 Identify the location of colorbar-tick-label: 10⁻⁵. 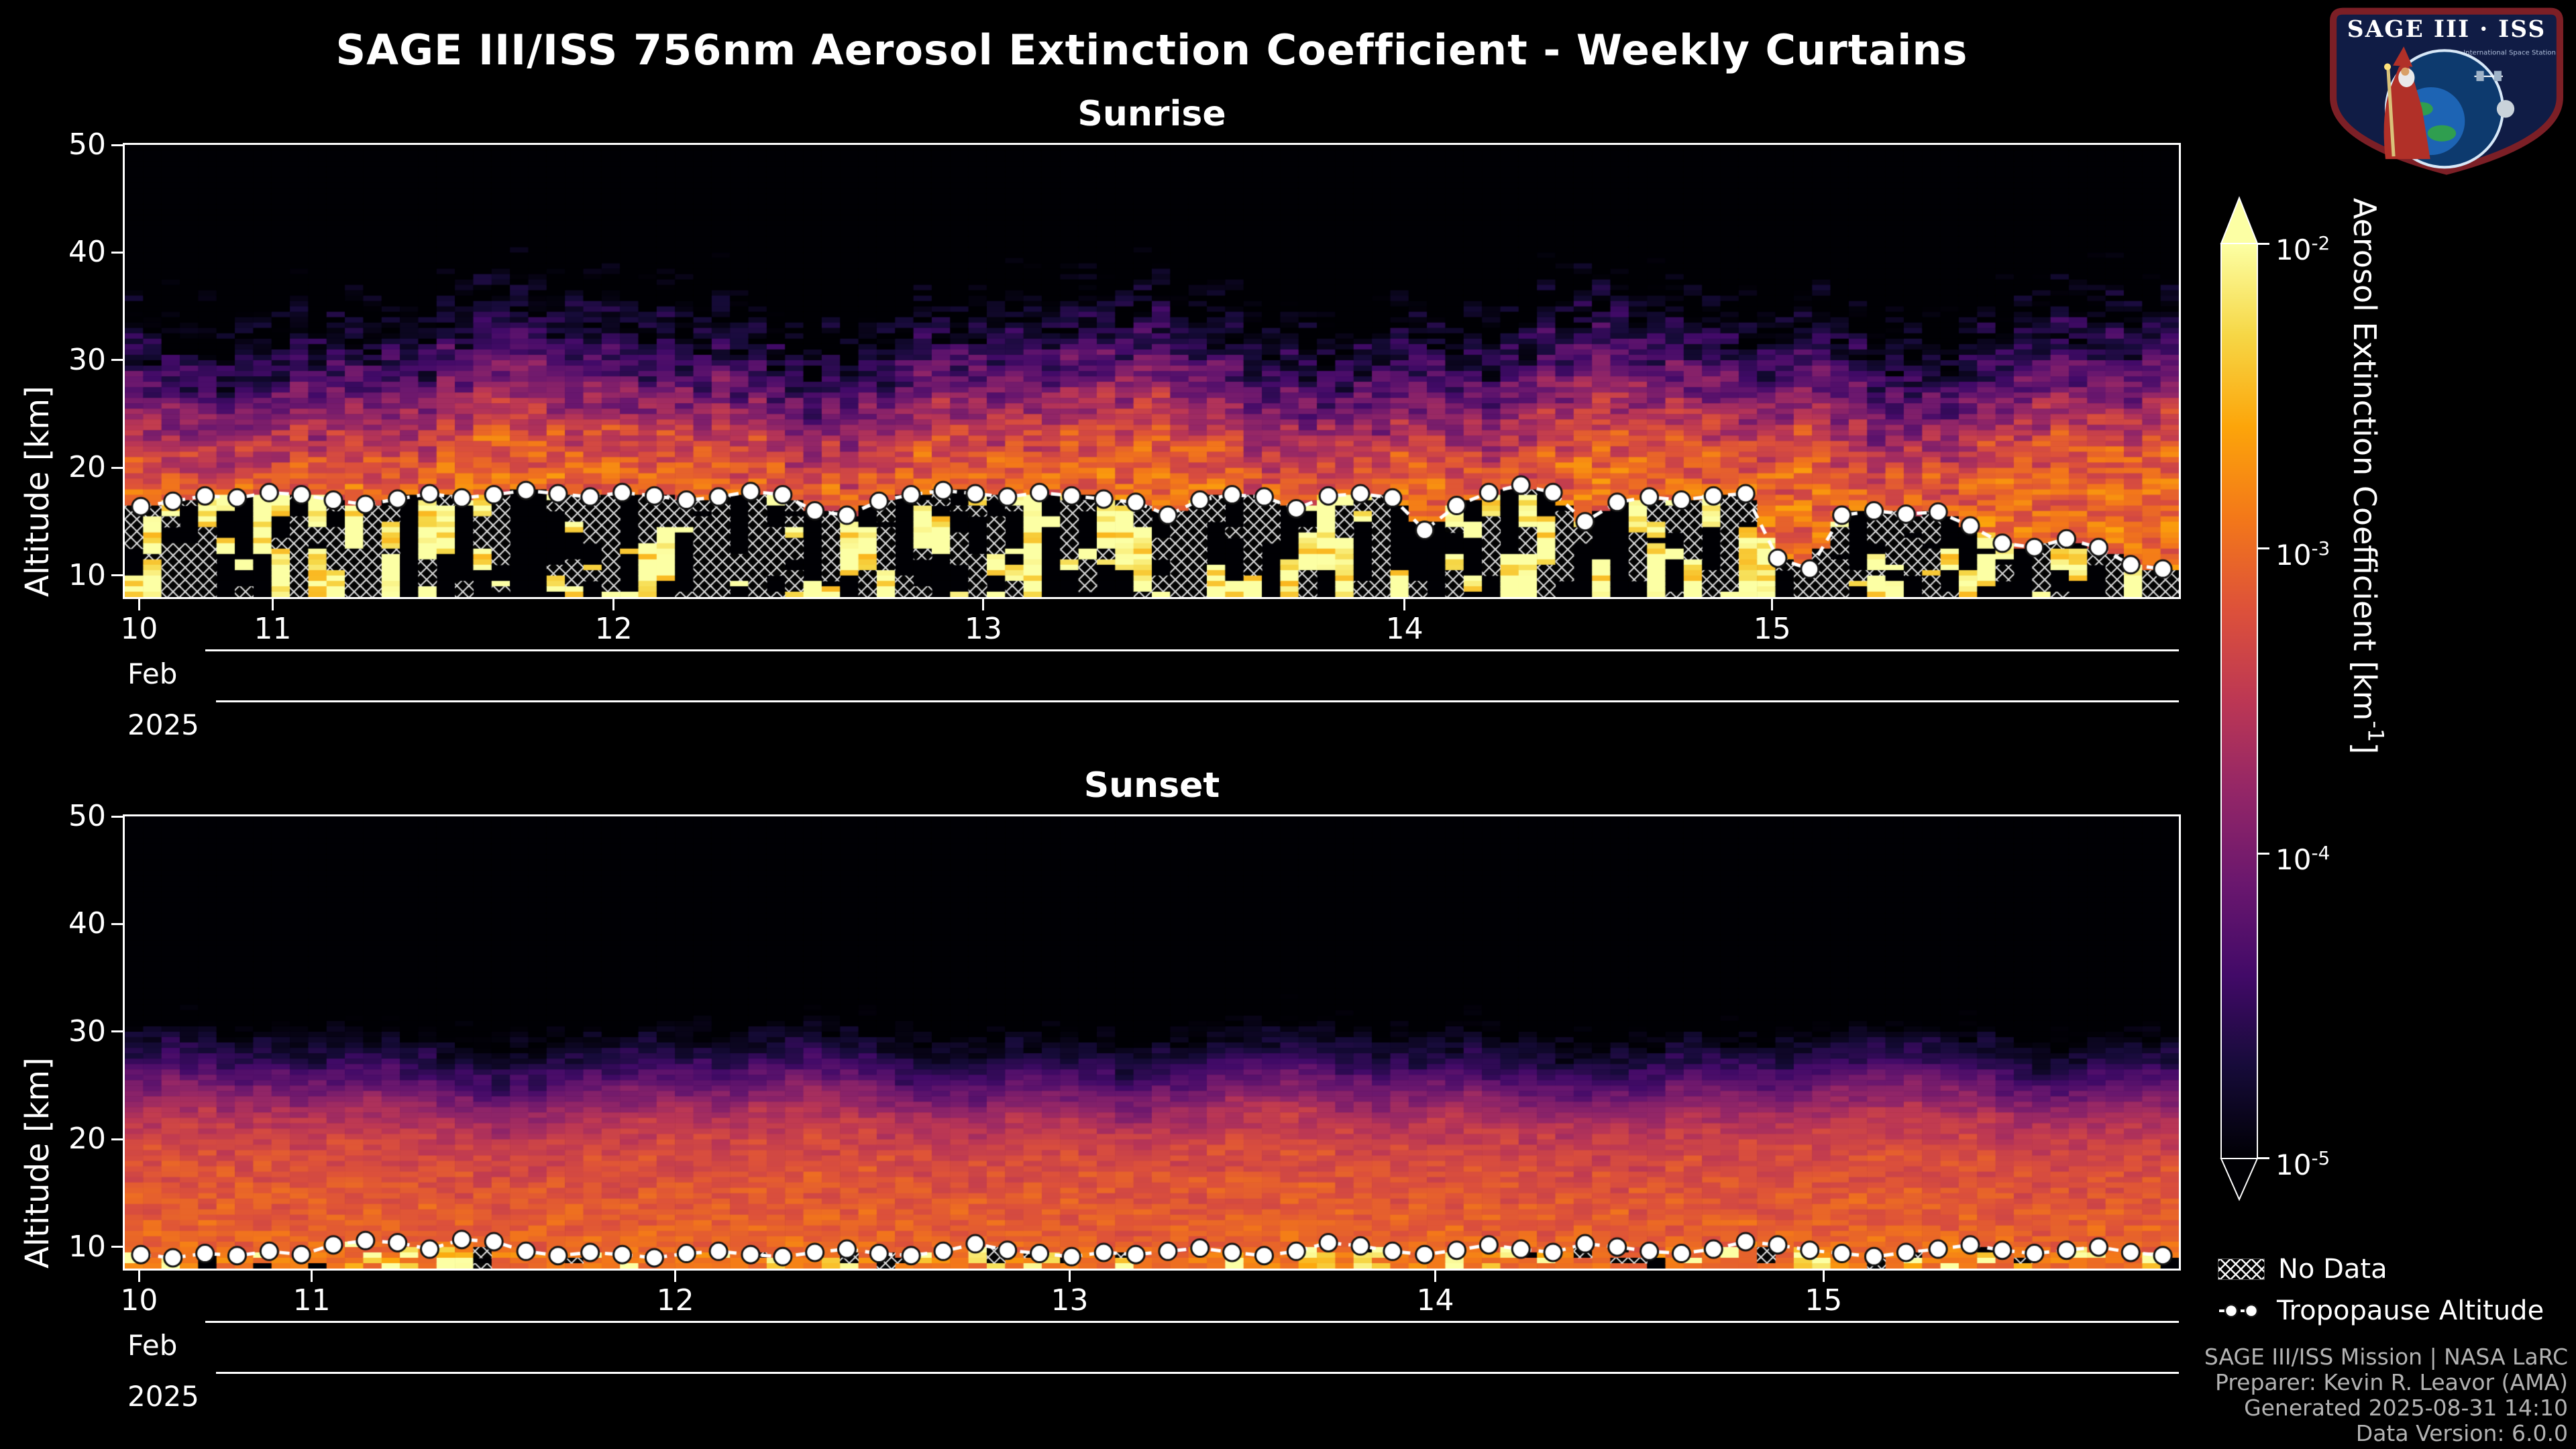
(2302, 1164).